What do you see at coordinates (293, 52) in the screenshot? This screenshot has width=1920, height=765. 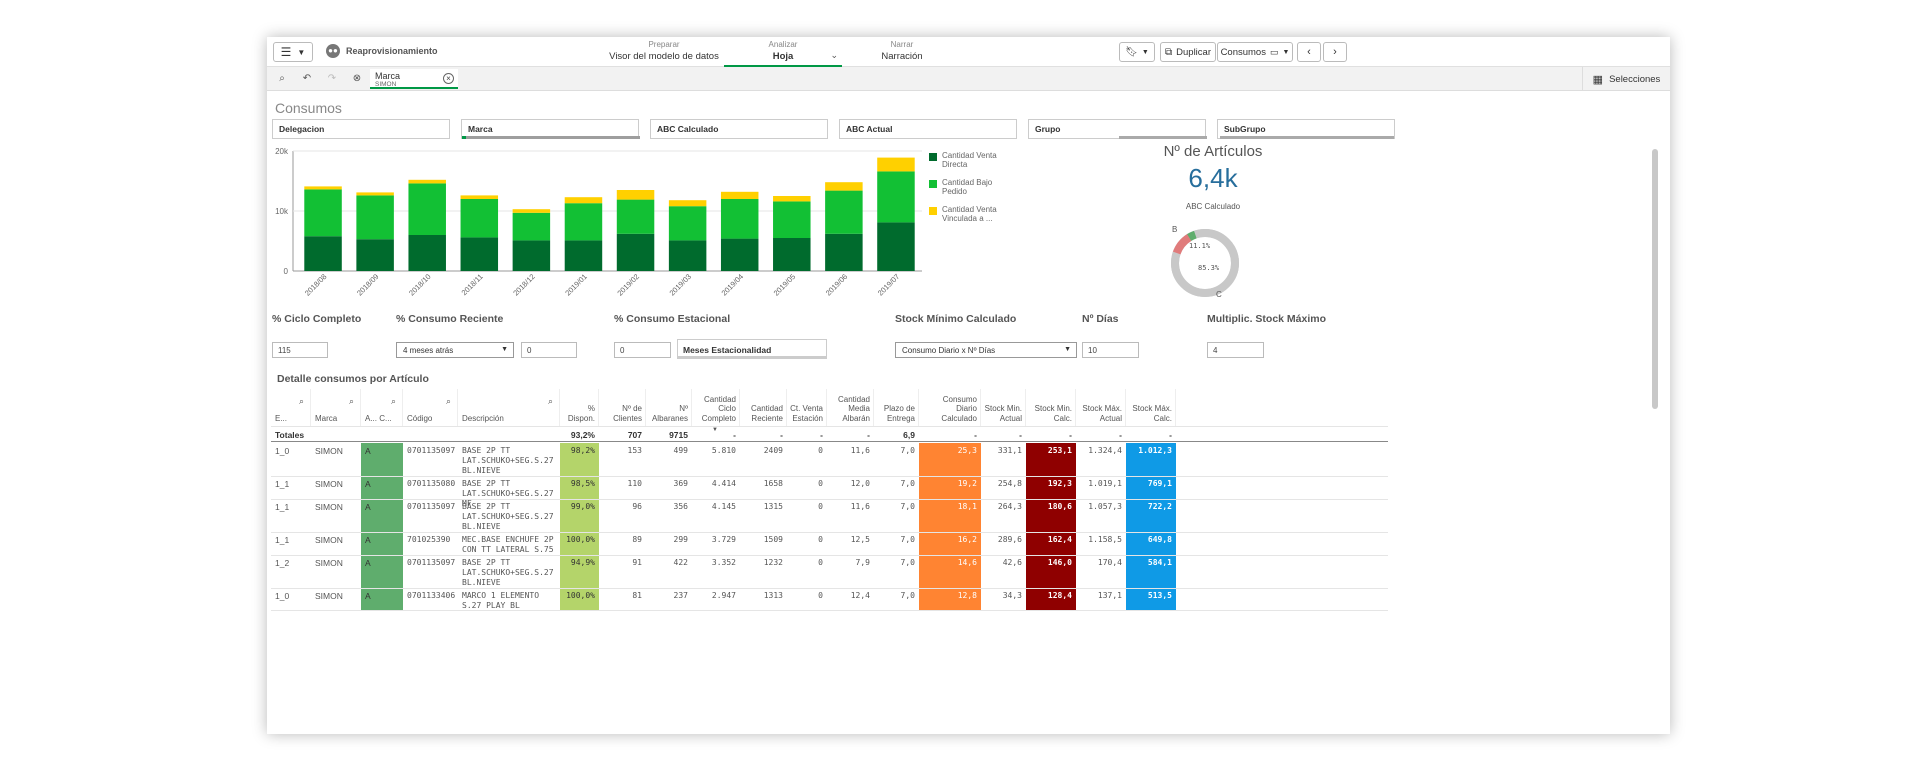 I see `global-menu-button: ☰ ▼` at bounding box center [293, 52].